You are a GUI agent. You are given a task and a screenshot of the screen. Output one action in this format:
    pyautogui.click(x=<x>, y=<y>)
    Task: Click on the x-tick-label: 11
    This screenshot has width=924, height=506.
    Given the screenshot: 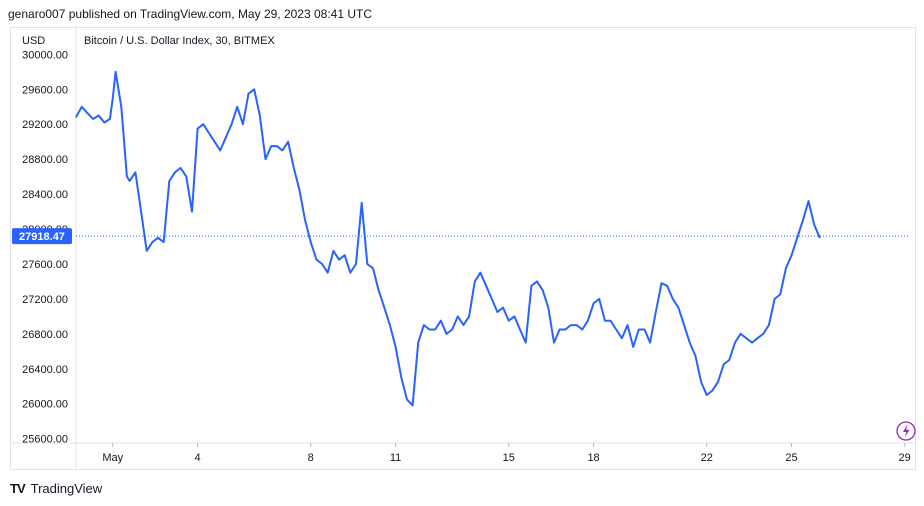 What is the action you would take?
    pyautogui.click(x=395, y=458)
    